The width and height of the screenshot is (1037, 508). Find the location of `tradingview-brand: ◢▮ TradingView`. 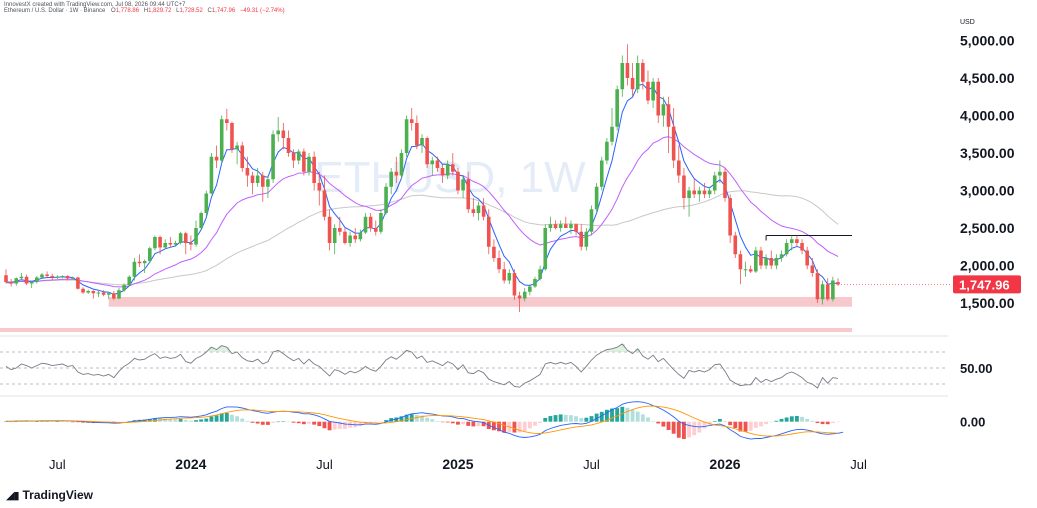

tradingview-brand: ◢▮ TradingView is located at coordinates (49, 495).